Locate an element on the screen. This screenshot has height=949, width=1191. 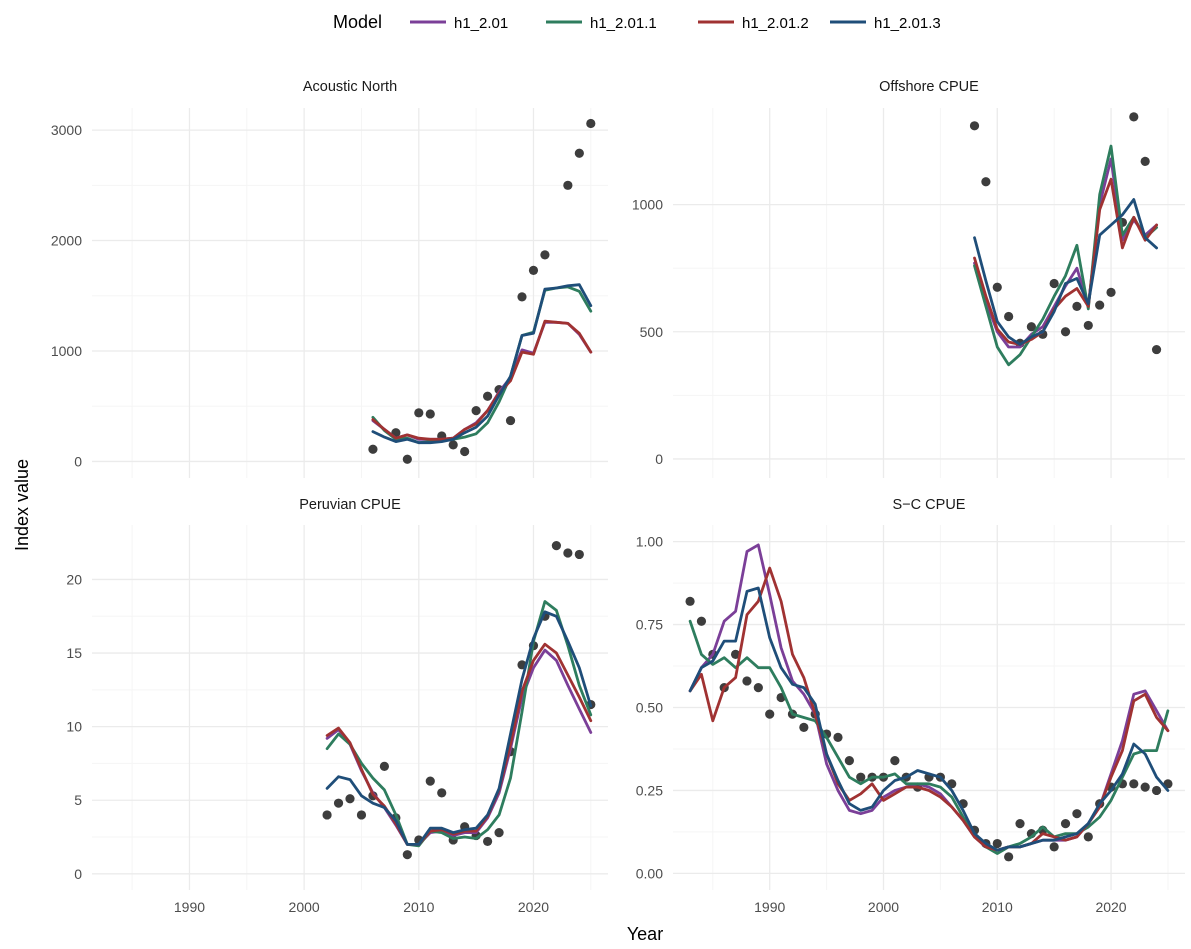
panel-title: Peruvian CPUE is located at coordinates (350, 505).